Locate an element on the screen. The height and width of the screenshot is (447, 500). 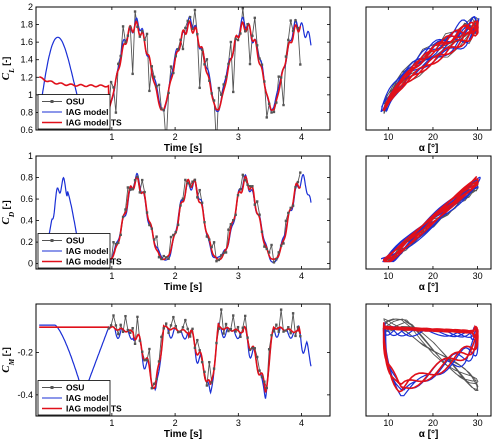
cm-time-xtick-label: 2 is located at coordinates (175, 423).